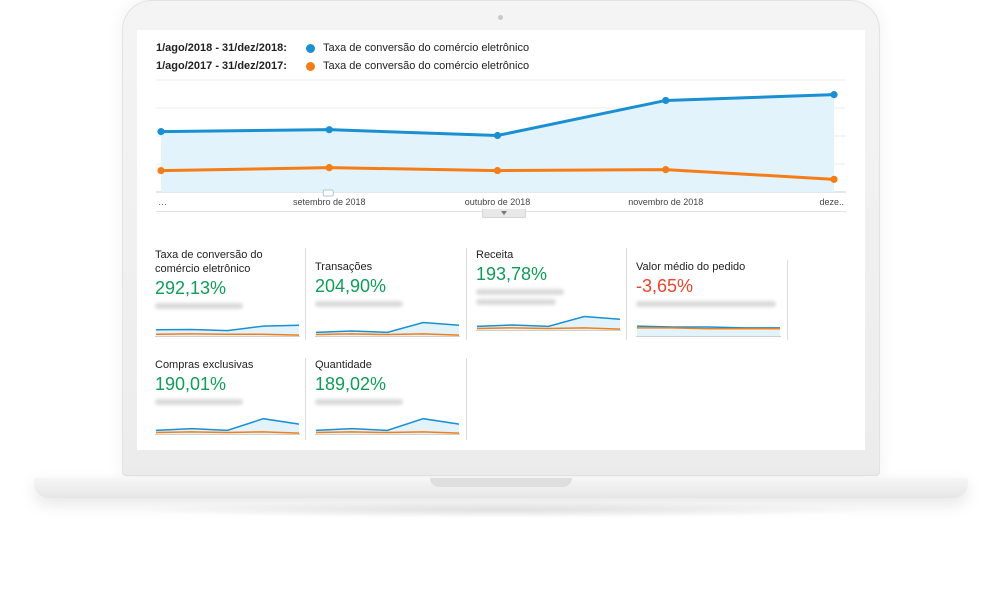  I want to click on legend-date-previous: 1/ago/2017 - 31/dez/2017:, so click(221, 66).